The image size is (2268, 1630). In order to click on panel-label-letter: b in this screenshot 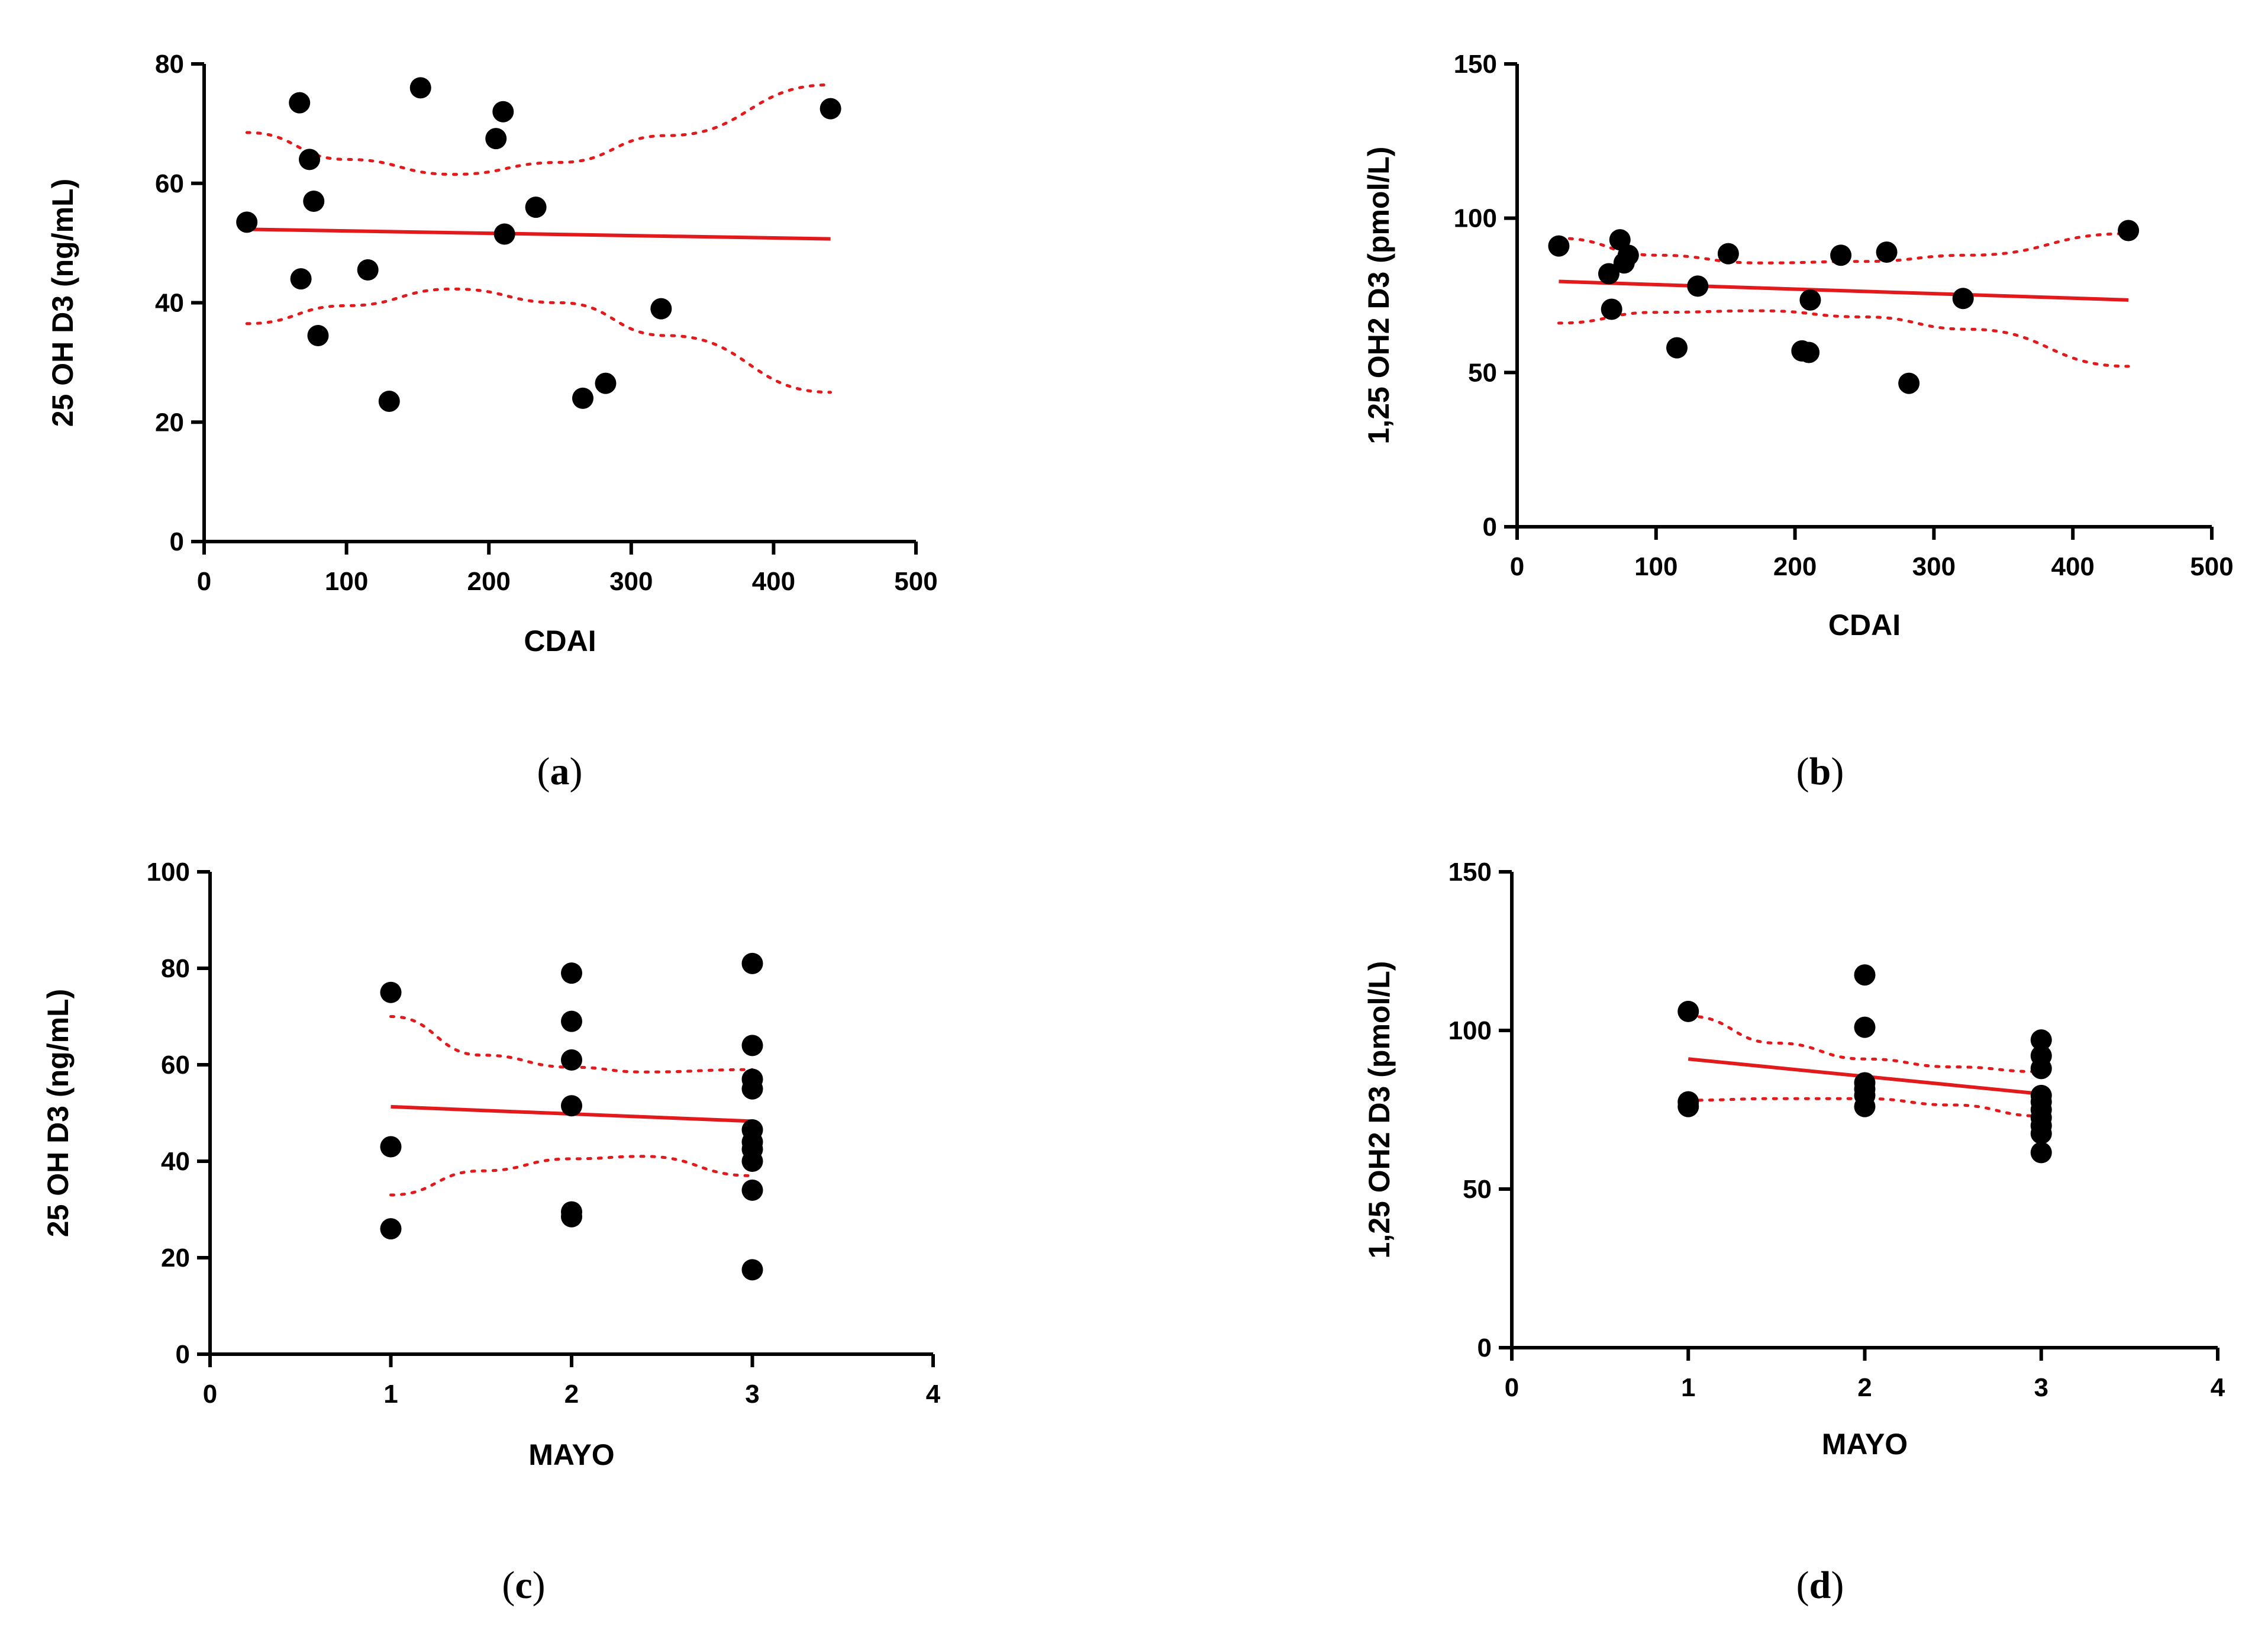, I will do `click(1820, 771)`.